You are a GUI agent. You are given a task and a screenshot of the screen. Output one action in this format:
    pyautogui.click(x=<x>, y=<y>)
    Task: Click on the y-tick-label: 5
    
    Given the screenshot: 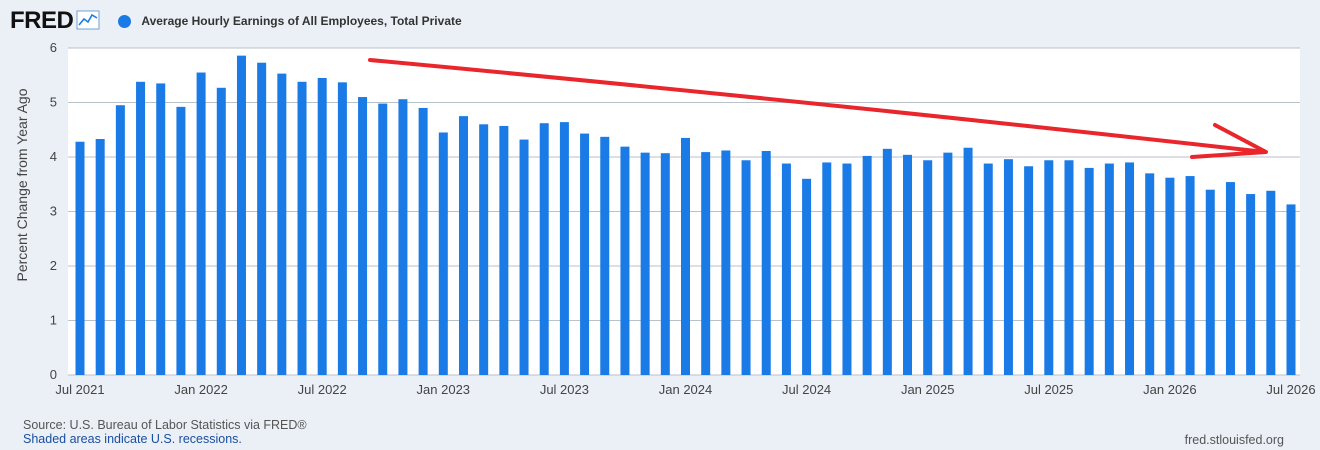 What is the action you would take?
    pyautogui.click(x=53, y=102)
    